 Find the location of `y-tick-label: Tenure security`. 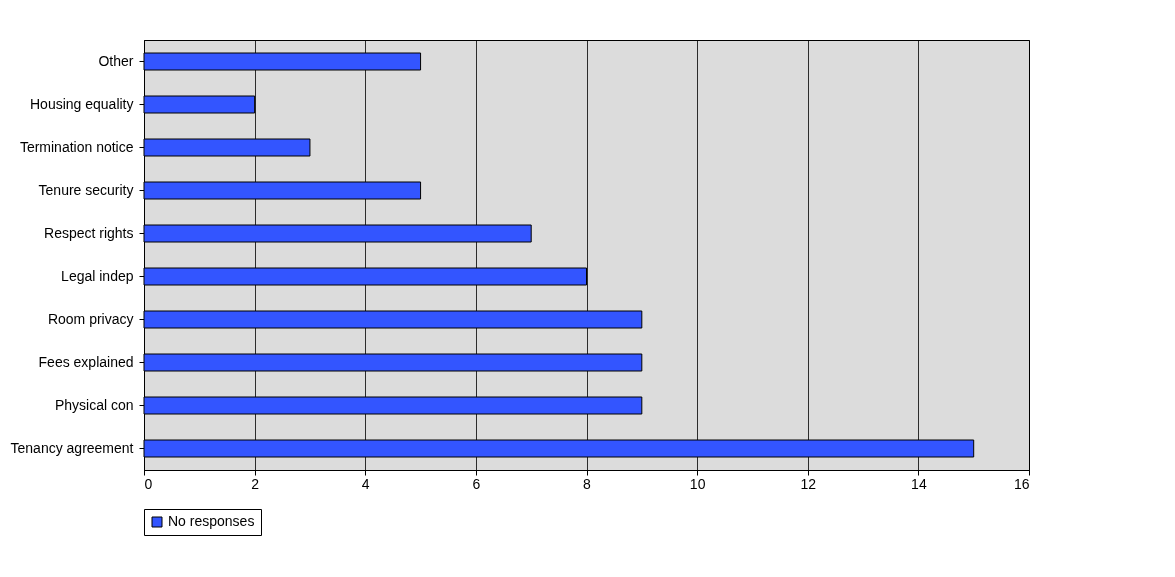

y-tick-label: Tenure security is located at coordinates (86, 189).